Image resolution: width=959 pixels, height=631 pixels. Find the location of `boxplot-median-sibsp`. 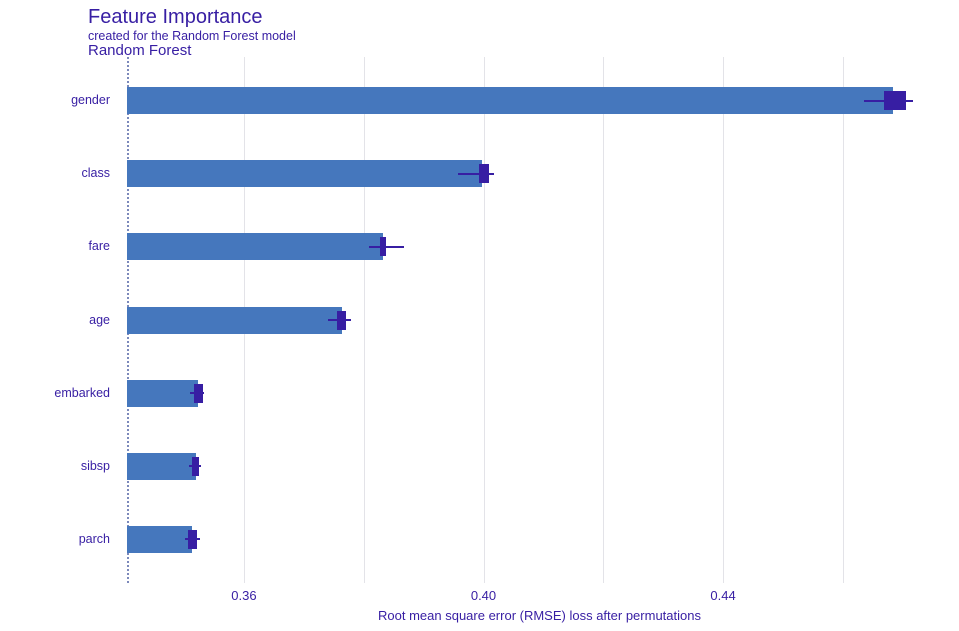

boxplot-median-sibsp is located at coordinates (196, 466).